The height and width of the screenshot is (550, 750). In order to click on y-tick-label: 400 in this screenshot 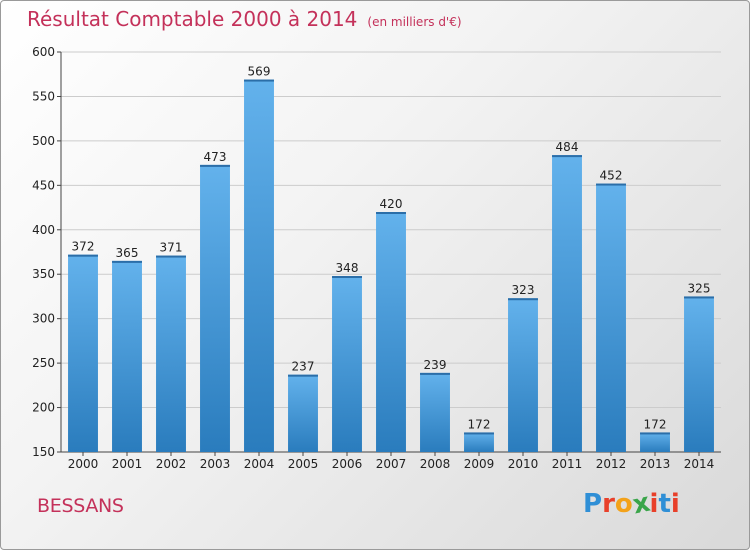, I will do `click(43, 230)`.